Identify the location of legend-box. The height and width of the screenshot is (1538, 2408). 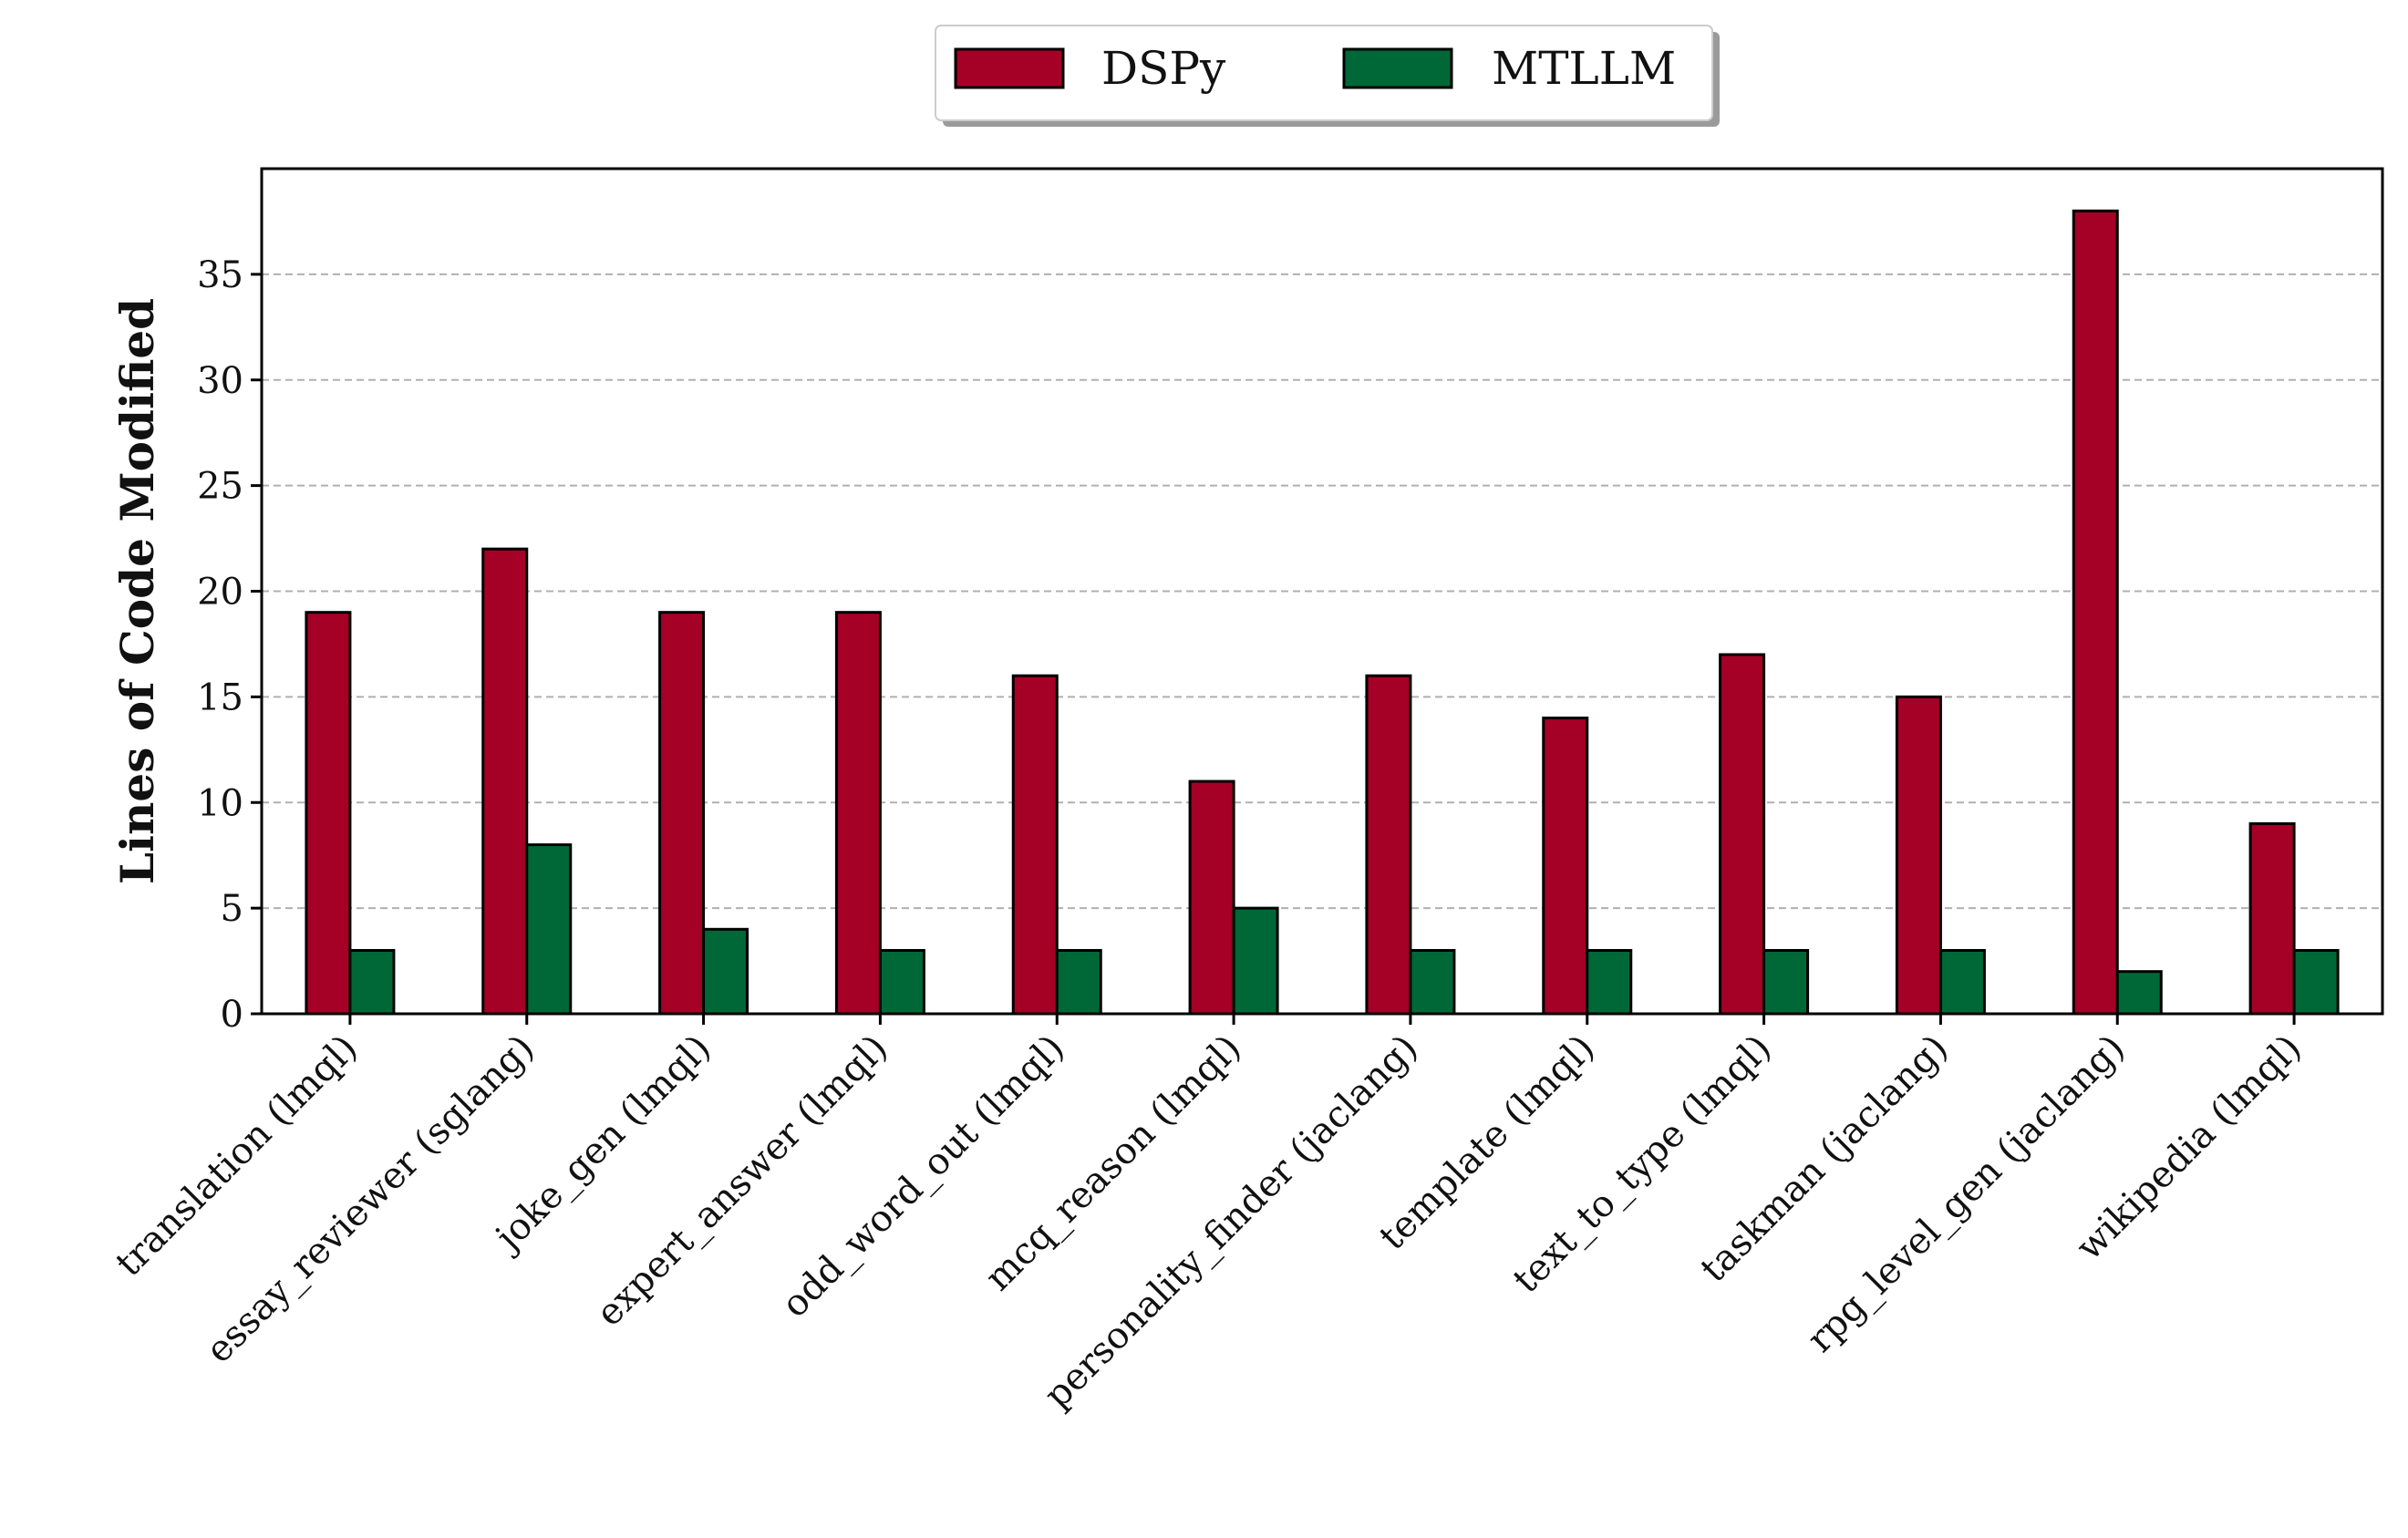
(1324, 73).